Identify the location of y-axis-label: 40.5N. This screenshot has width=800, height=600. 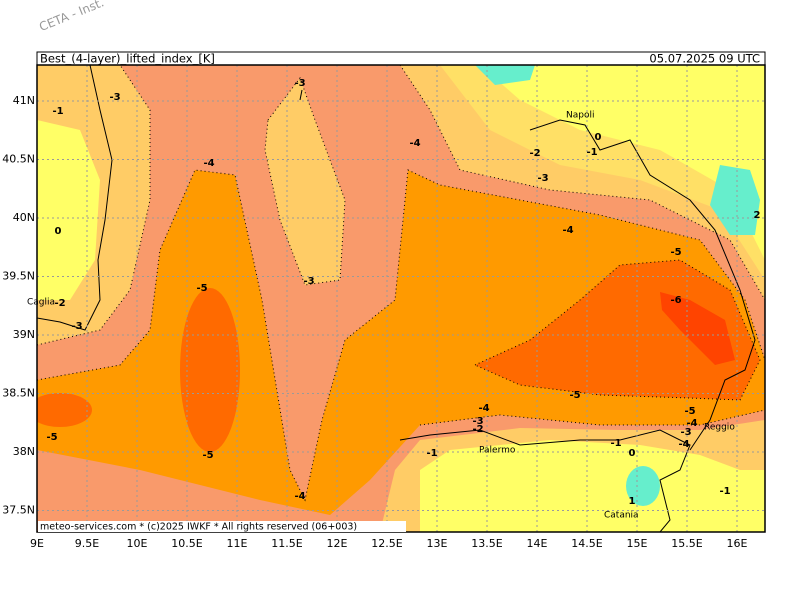
(18, 159).